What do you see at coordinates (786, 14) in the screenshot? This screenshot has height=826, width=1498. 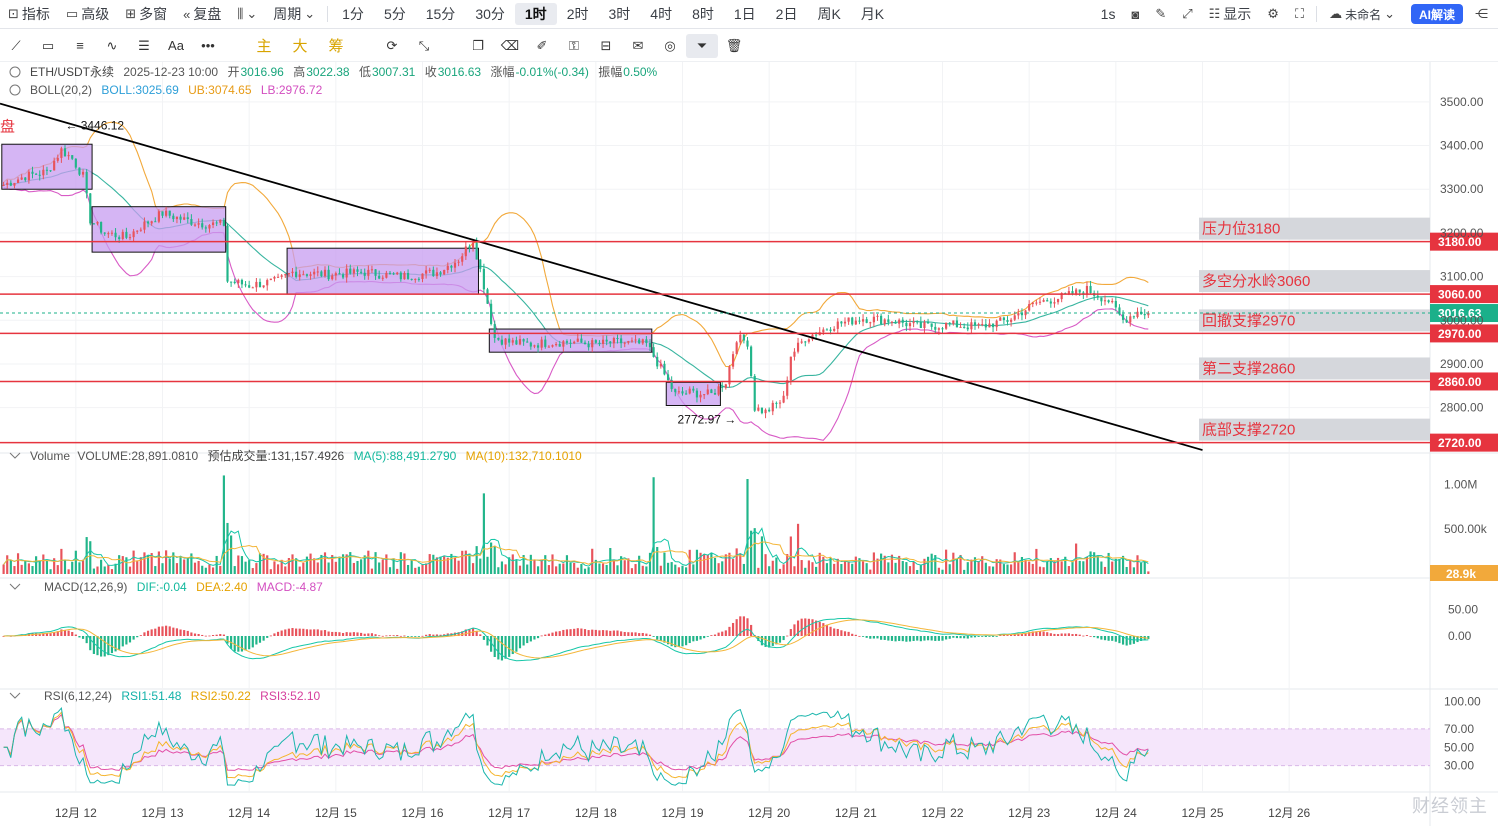 I see `period-tab: 2日` at bounding box center [786, 14].